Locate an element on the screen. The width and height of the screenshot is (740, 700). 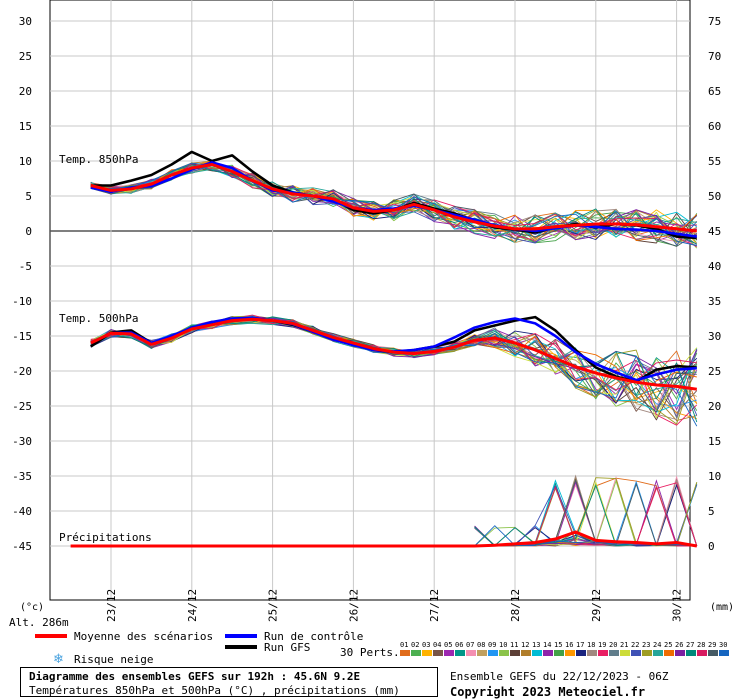
member-line-t500 is located at coordinates (394, 369).